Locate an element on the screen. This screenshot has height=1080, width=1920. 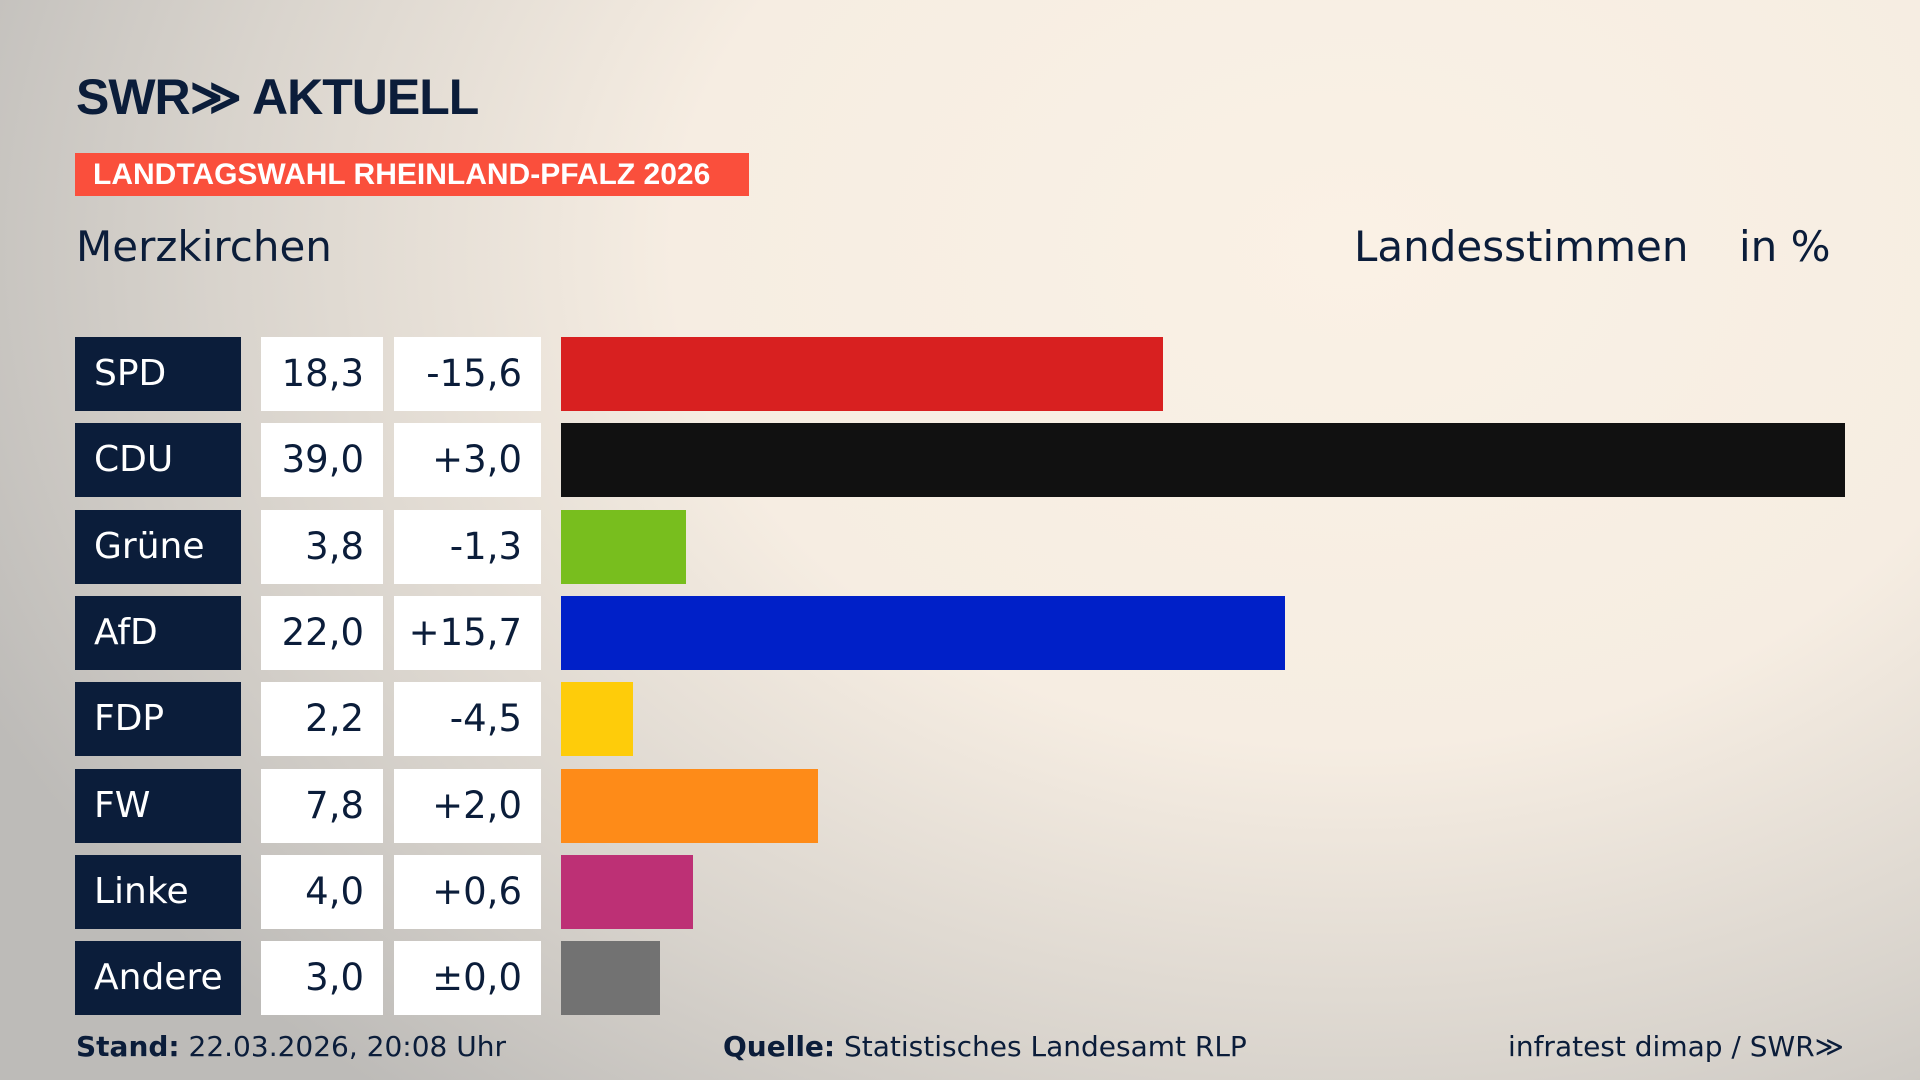
party-label: FW is located at coordinates (158, 805).